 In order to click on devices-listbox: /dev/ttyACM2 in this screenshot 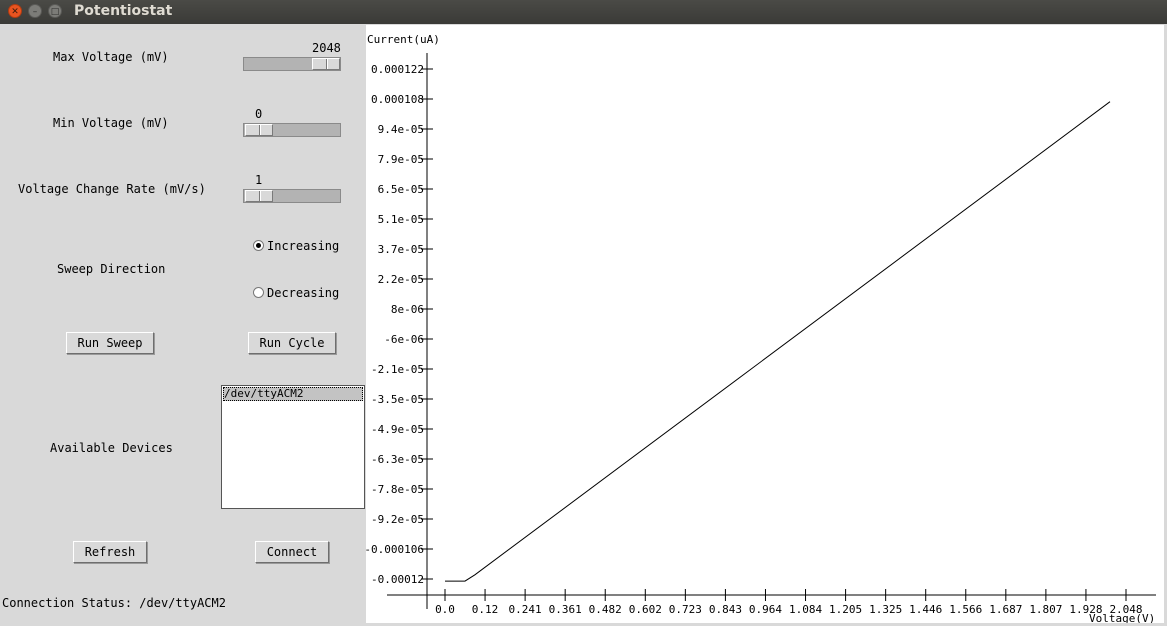, I will do `click(293, 447)`.